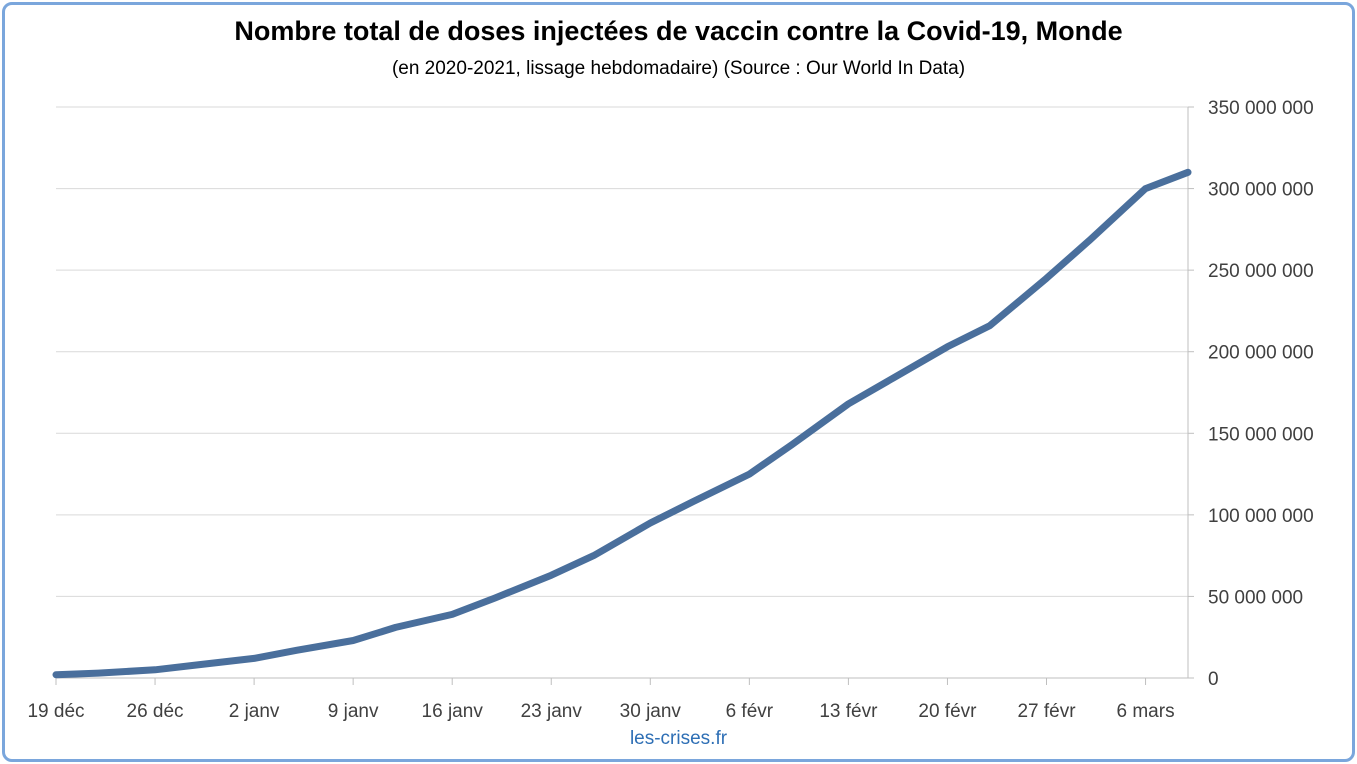 This screenshot has height=764, width=1357. I want to click on x-tick-label: 19 déc, so click(55, 711).